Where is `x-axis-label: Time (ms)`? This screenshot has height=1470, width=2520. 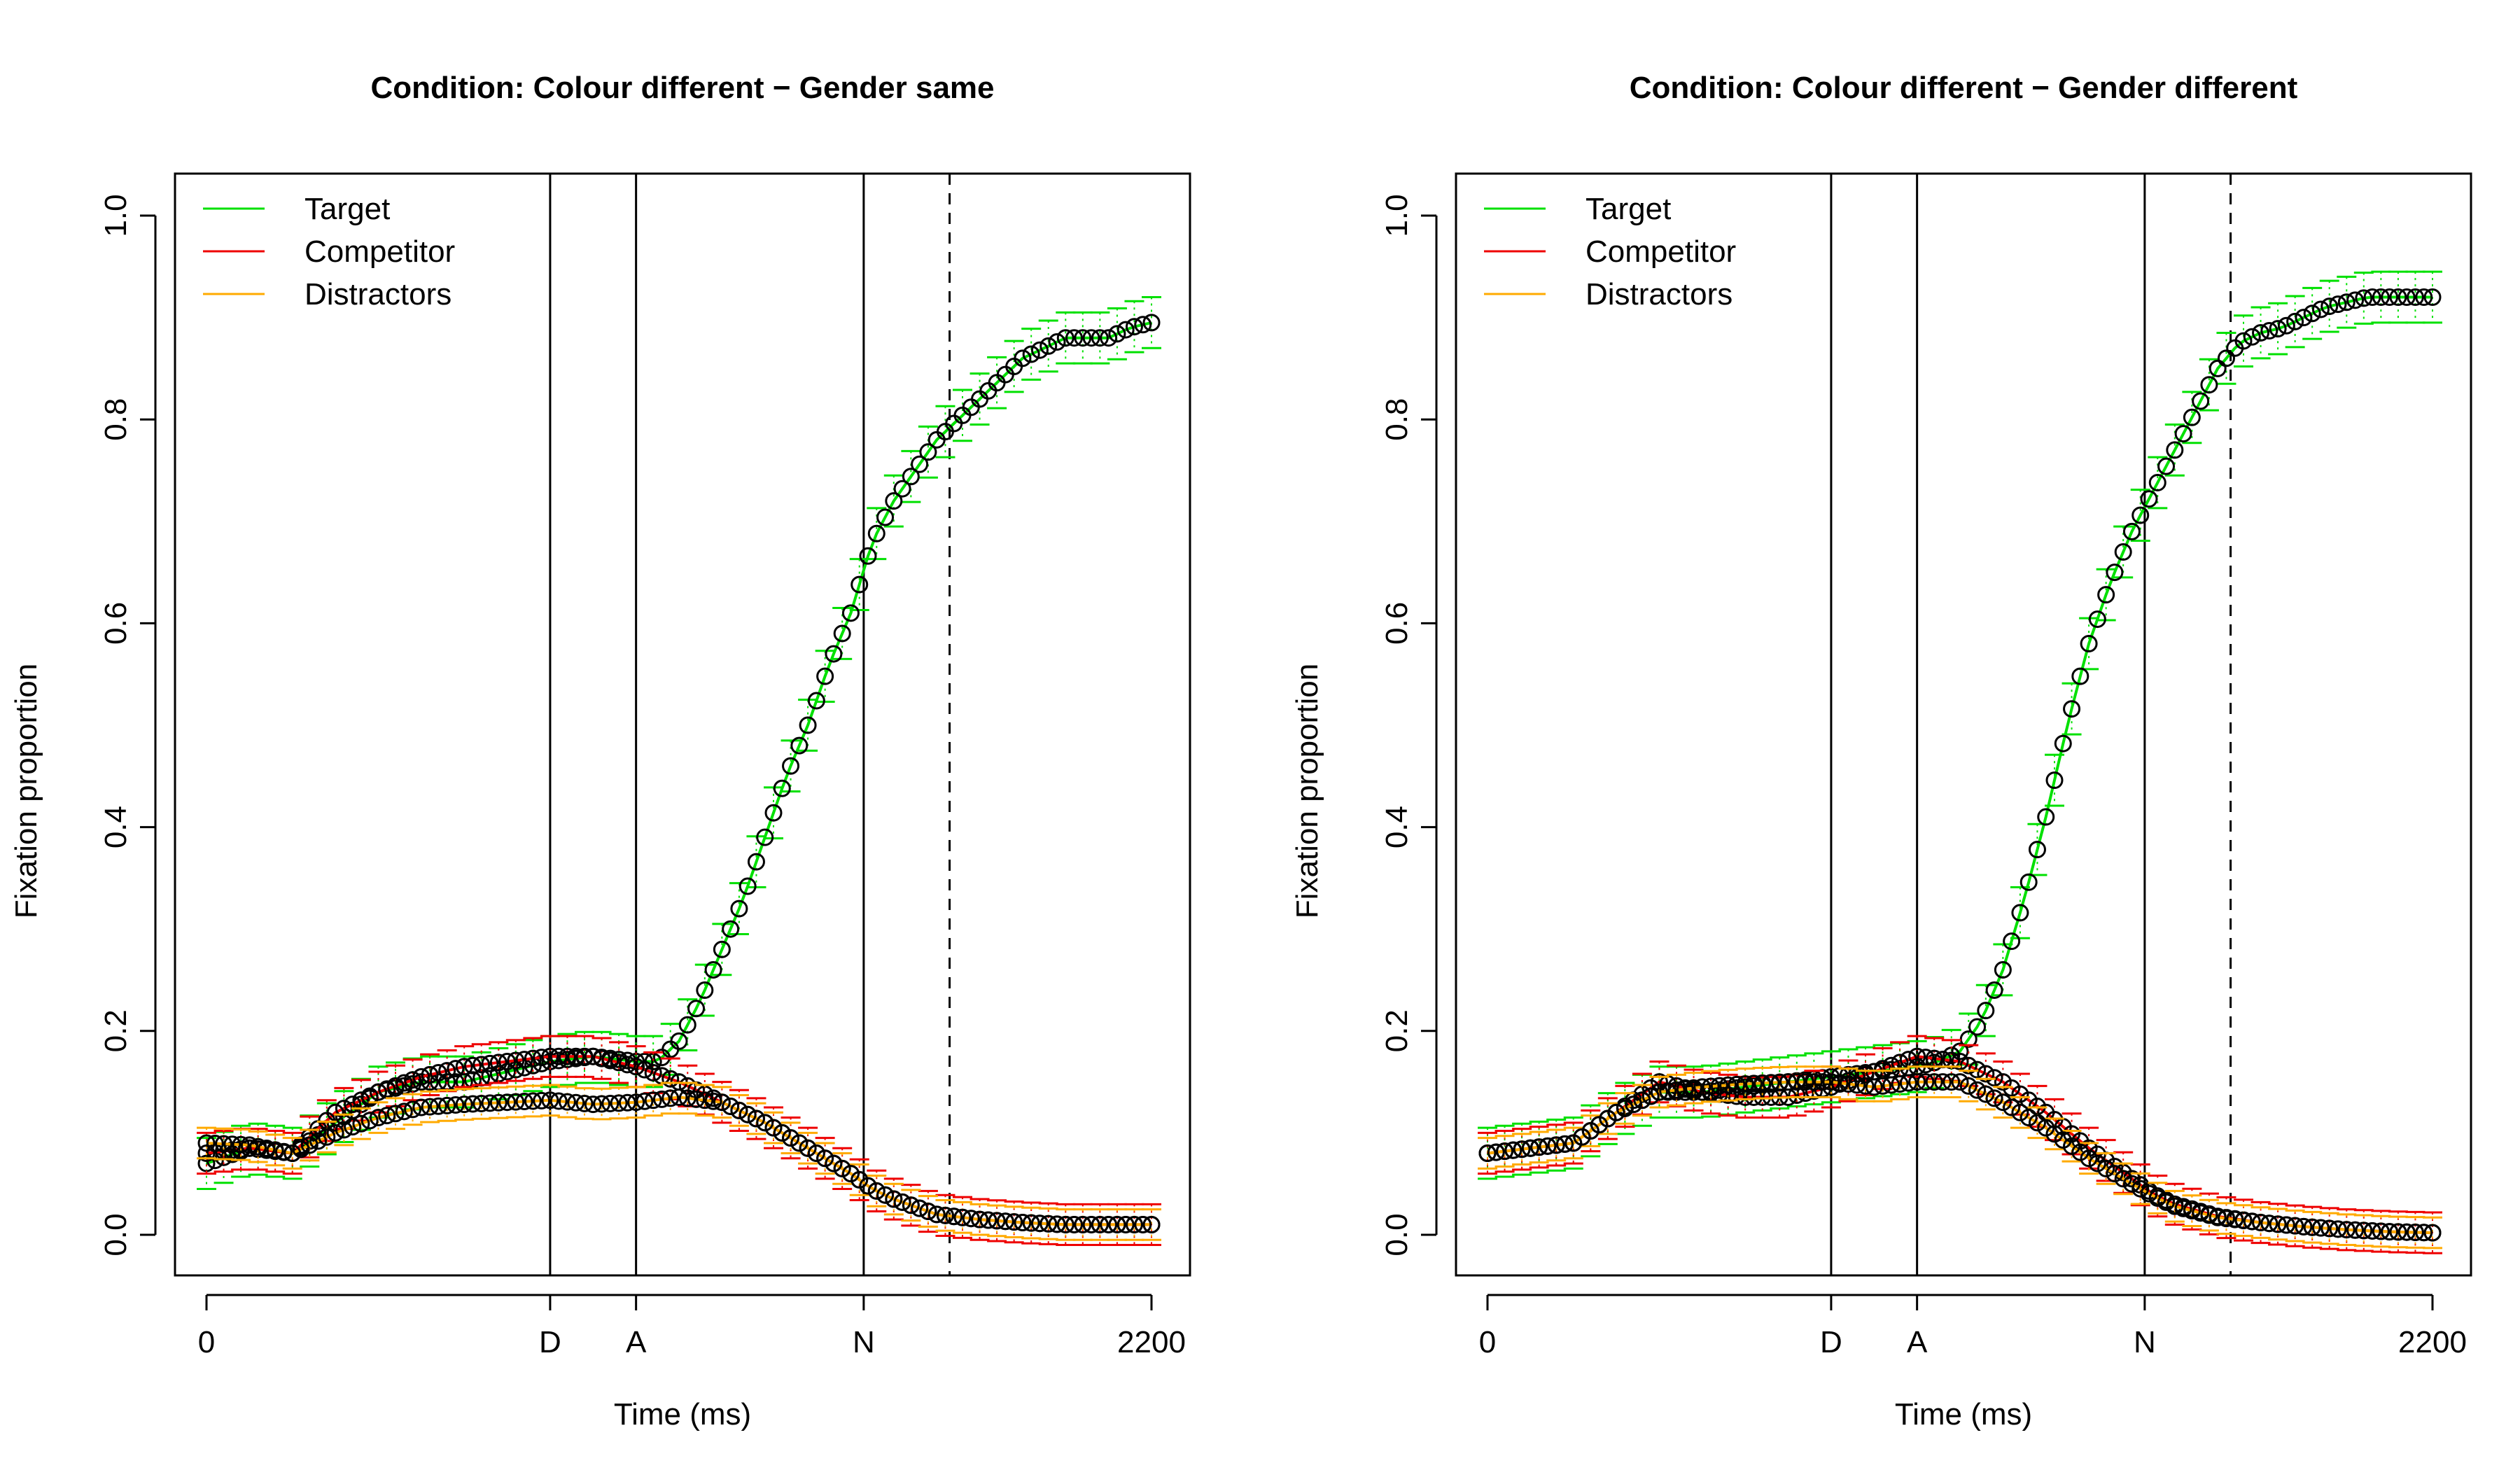
x-axis-label: Time (ms) is located at coordinates (1963, 1414).